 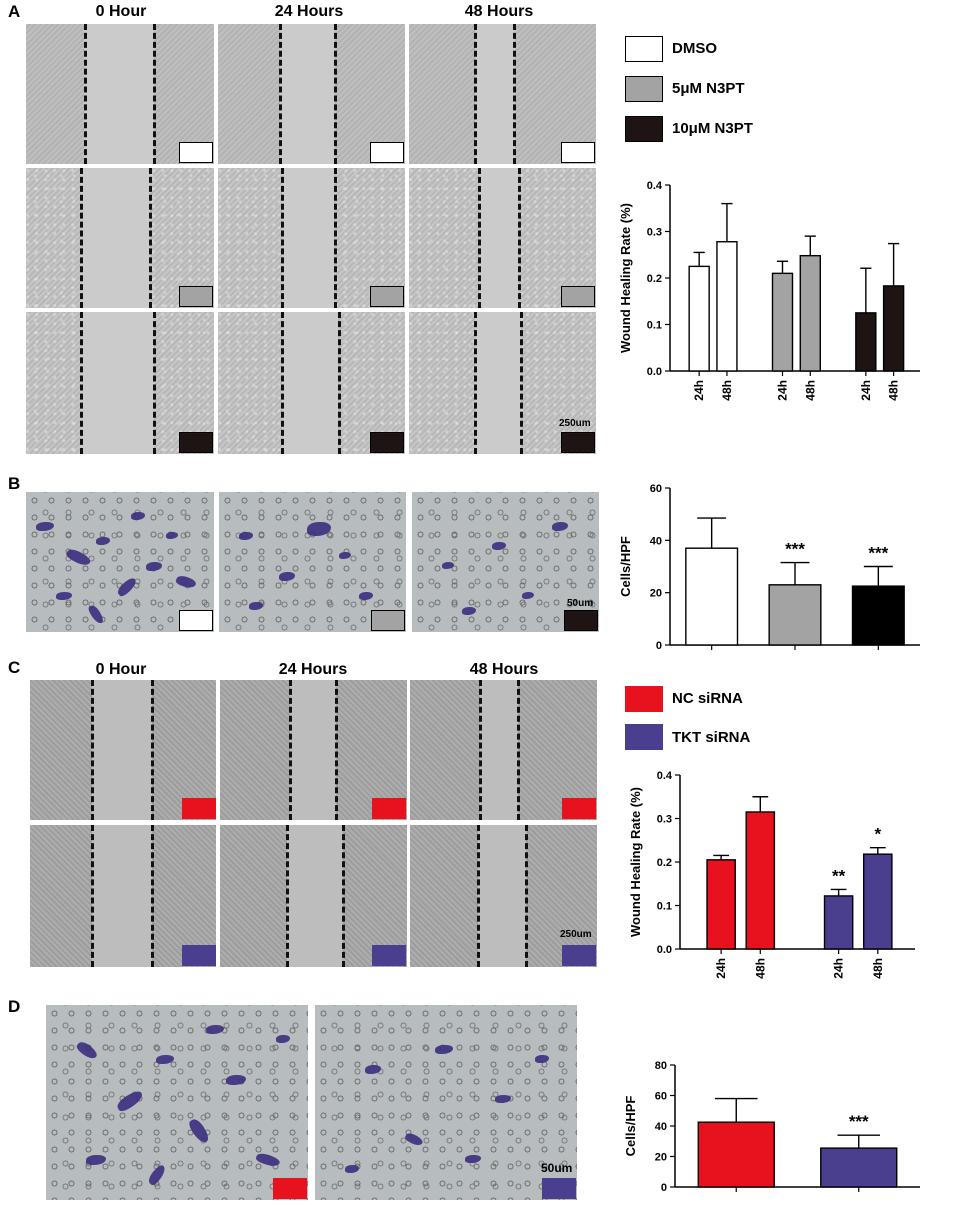 I want to click on micrograph-tkt-48h: 250um, so click(x=503, y=896).